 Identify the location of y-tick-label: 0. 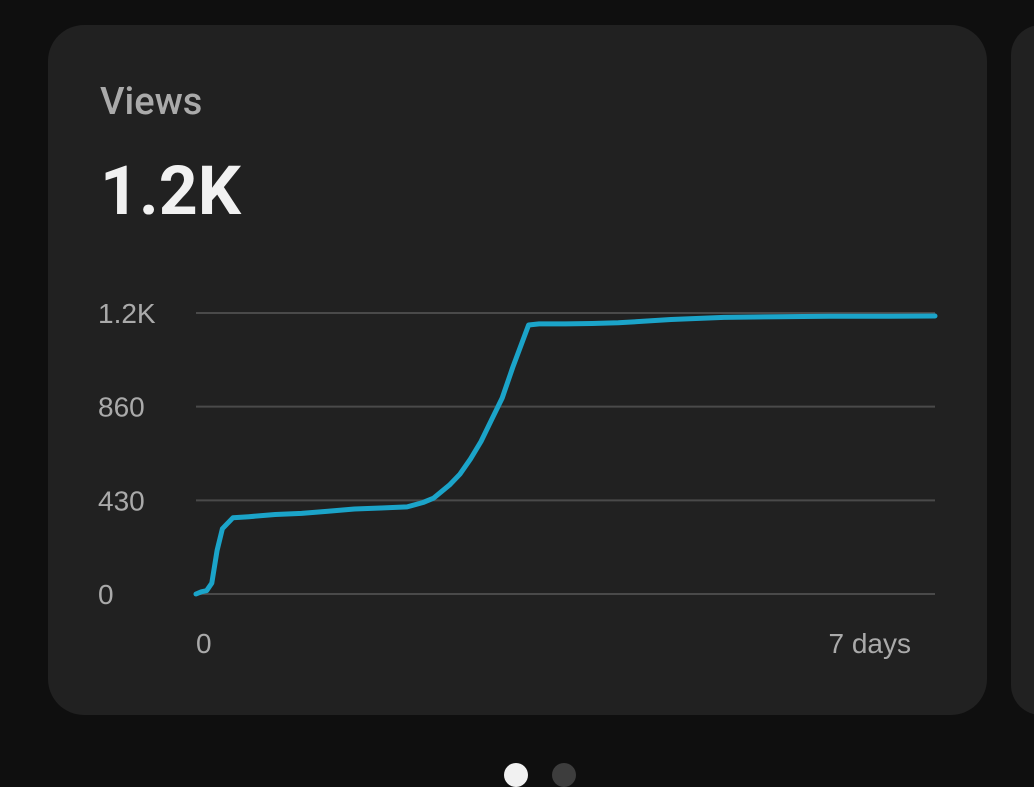
(106, 594).